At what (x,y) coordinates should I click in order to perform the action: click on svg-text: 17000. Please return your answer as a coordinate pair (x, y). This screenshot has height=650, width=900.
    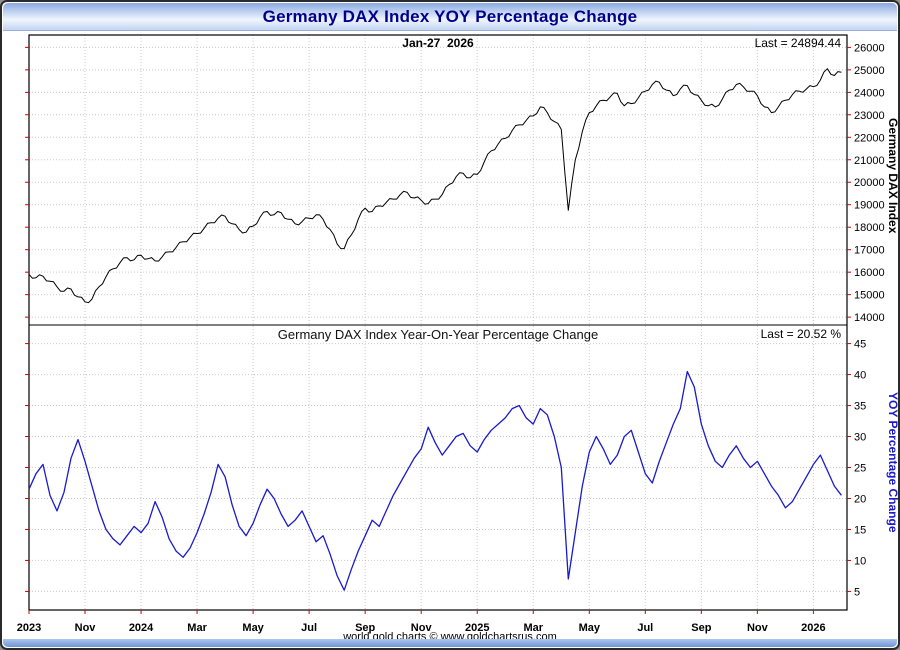
    Looking at the image, I should click on (869, 251).